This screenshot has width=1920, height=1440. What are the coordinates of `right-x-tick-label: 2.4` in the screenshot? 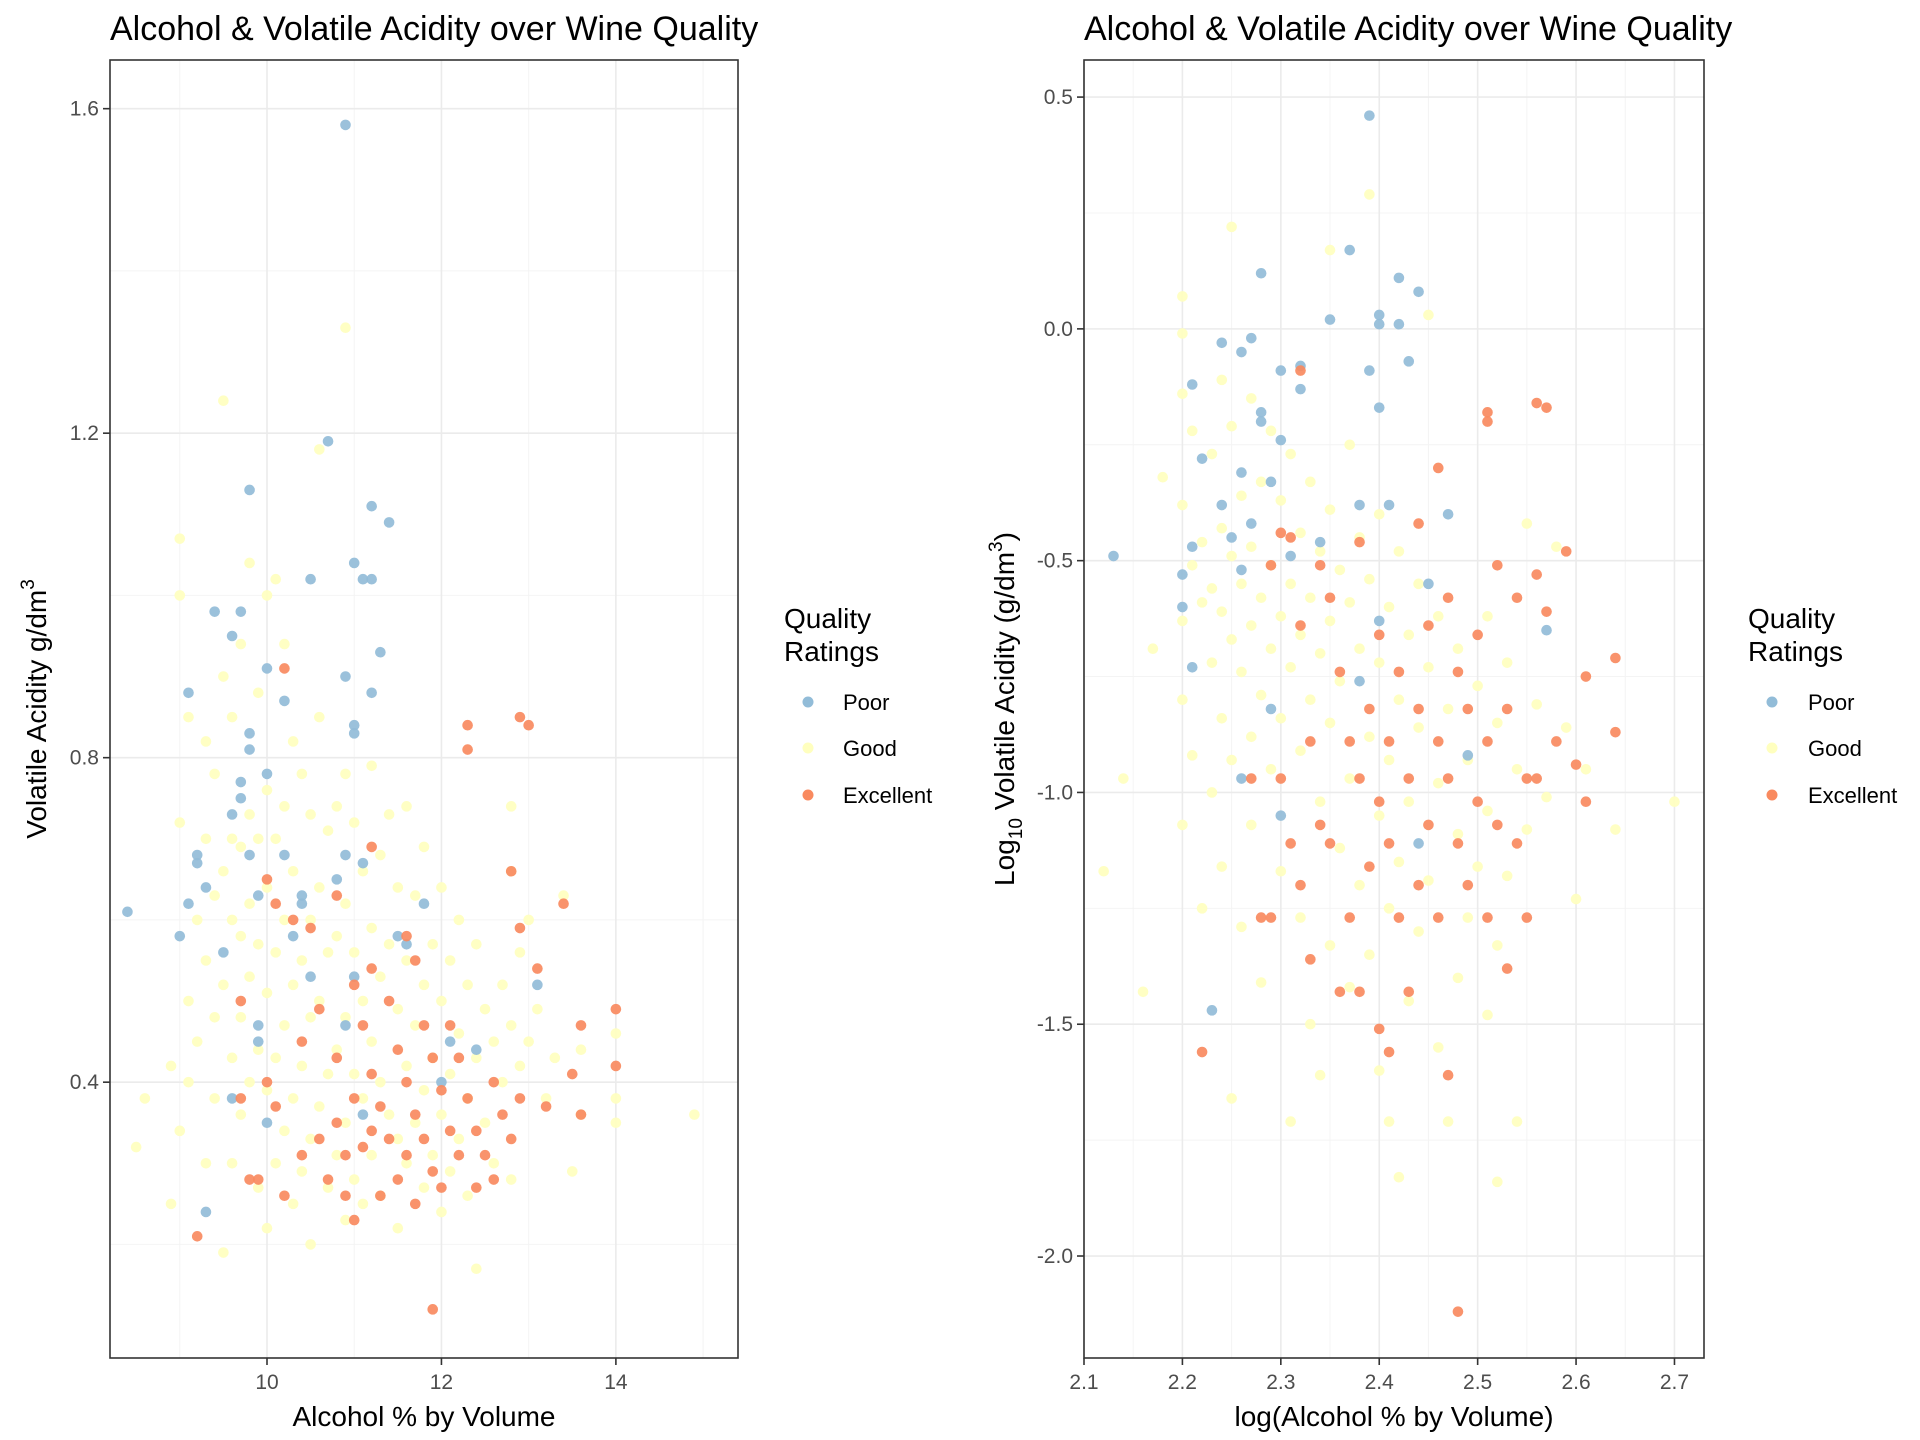 It's located at (1380, 1382).